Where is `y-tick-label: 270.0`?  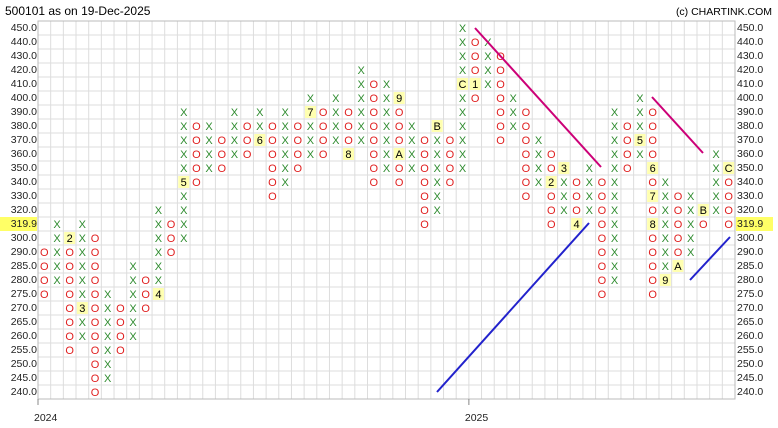 y-tick-label: 270.0 is located at coordinates (750, 308).